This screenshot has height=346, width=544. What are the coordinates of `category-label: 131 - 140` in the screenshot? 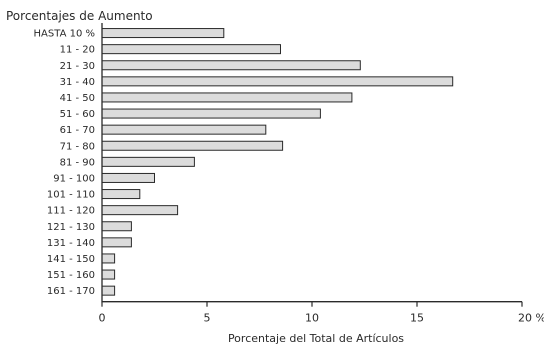 It's located at (71, 243).